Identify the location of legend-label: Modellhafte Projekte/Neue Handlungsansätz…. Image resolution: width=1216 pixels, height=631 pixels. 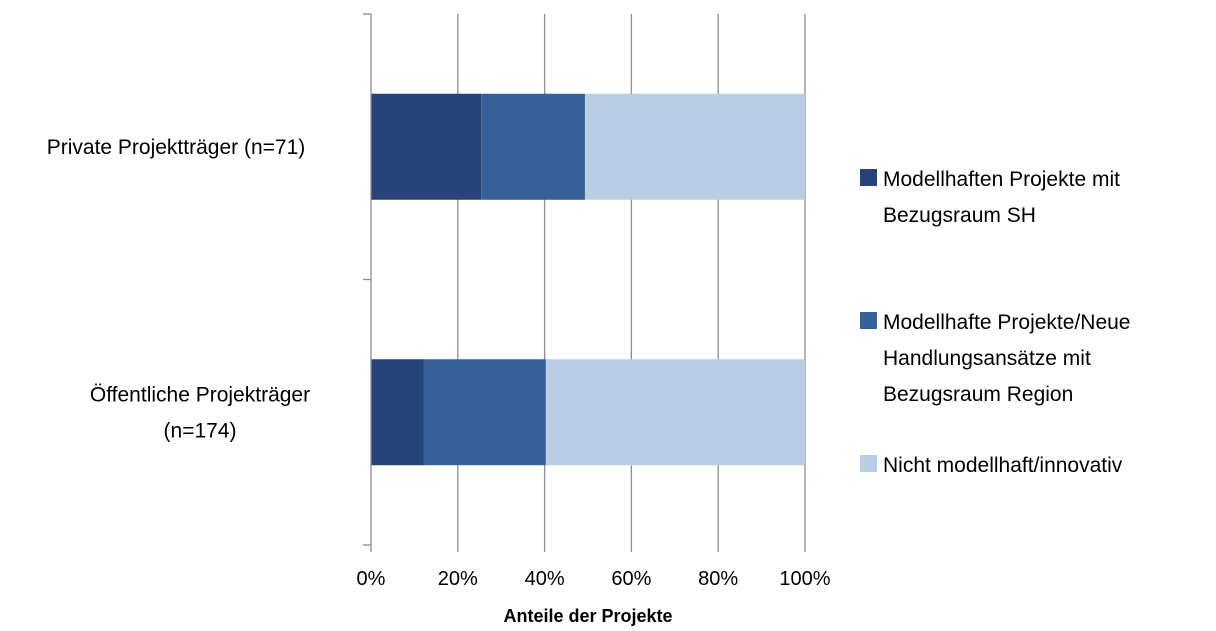
(1006, 358).